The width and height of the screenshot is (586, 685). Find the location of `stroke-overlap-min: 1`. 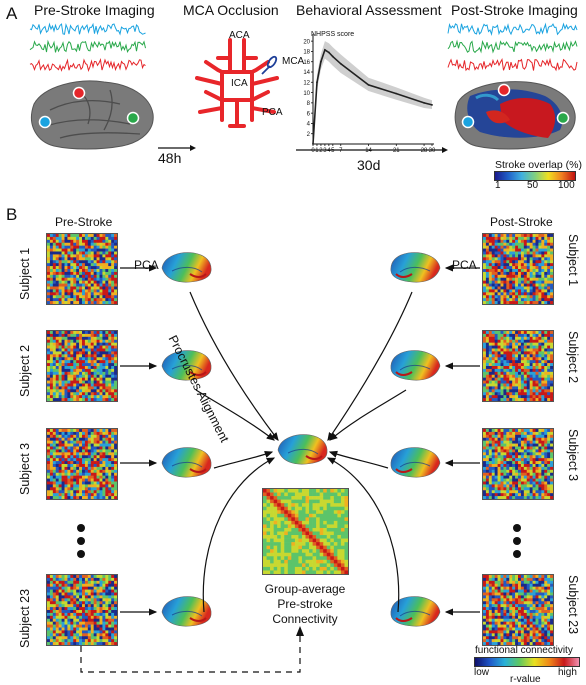

stroke-overlap-min: 1 is located at coordinates (498, 185).